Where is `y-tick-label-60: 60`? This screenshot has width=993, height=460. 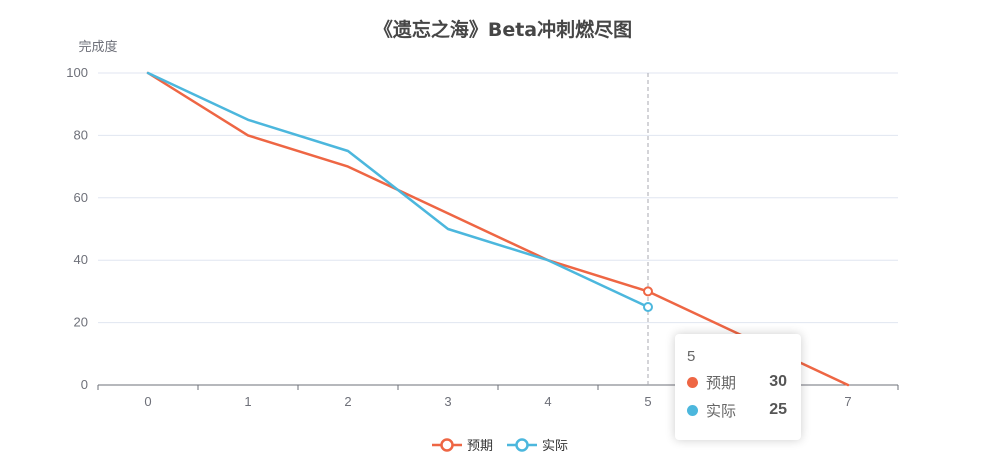 y-tick-label-60: 60 is located at coordinates (81, 197).